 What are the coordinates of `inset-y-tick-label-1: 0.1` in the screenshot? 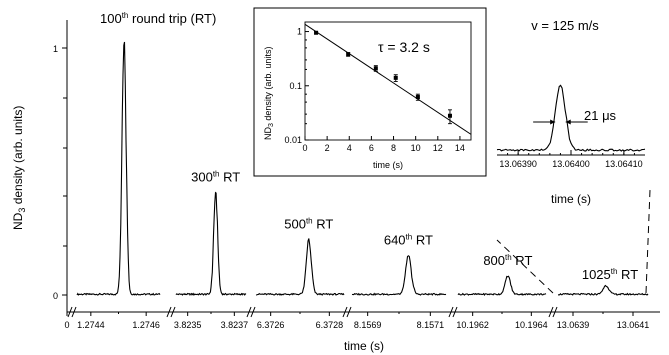 It's located at (295, 86).